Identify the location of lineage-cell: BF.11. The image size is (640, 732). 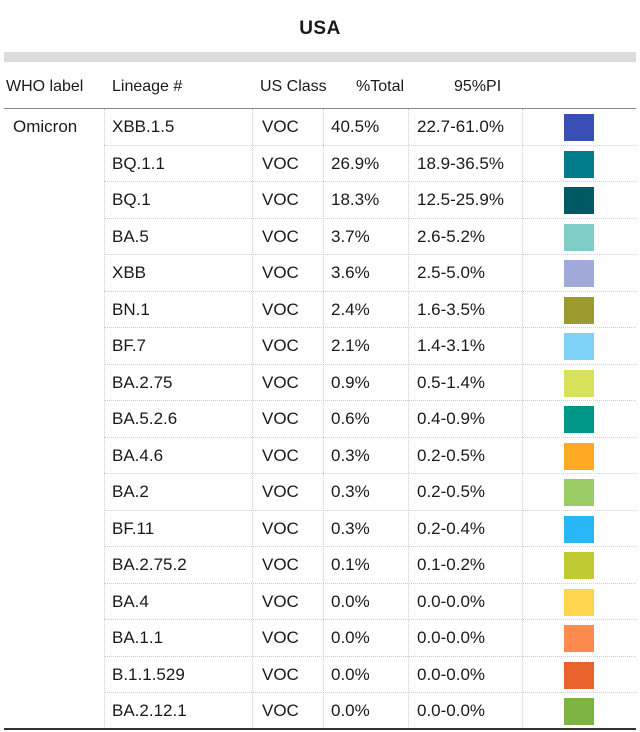
(133, 528).